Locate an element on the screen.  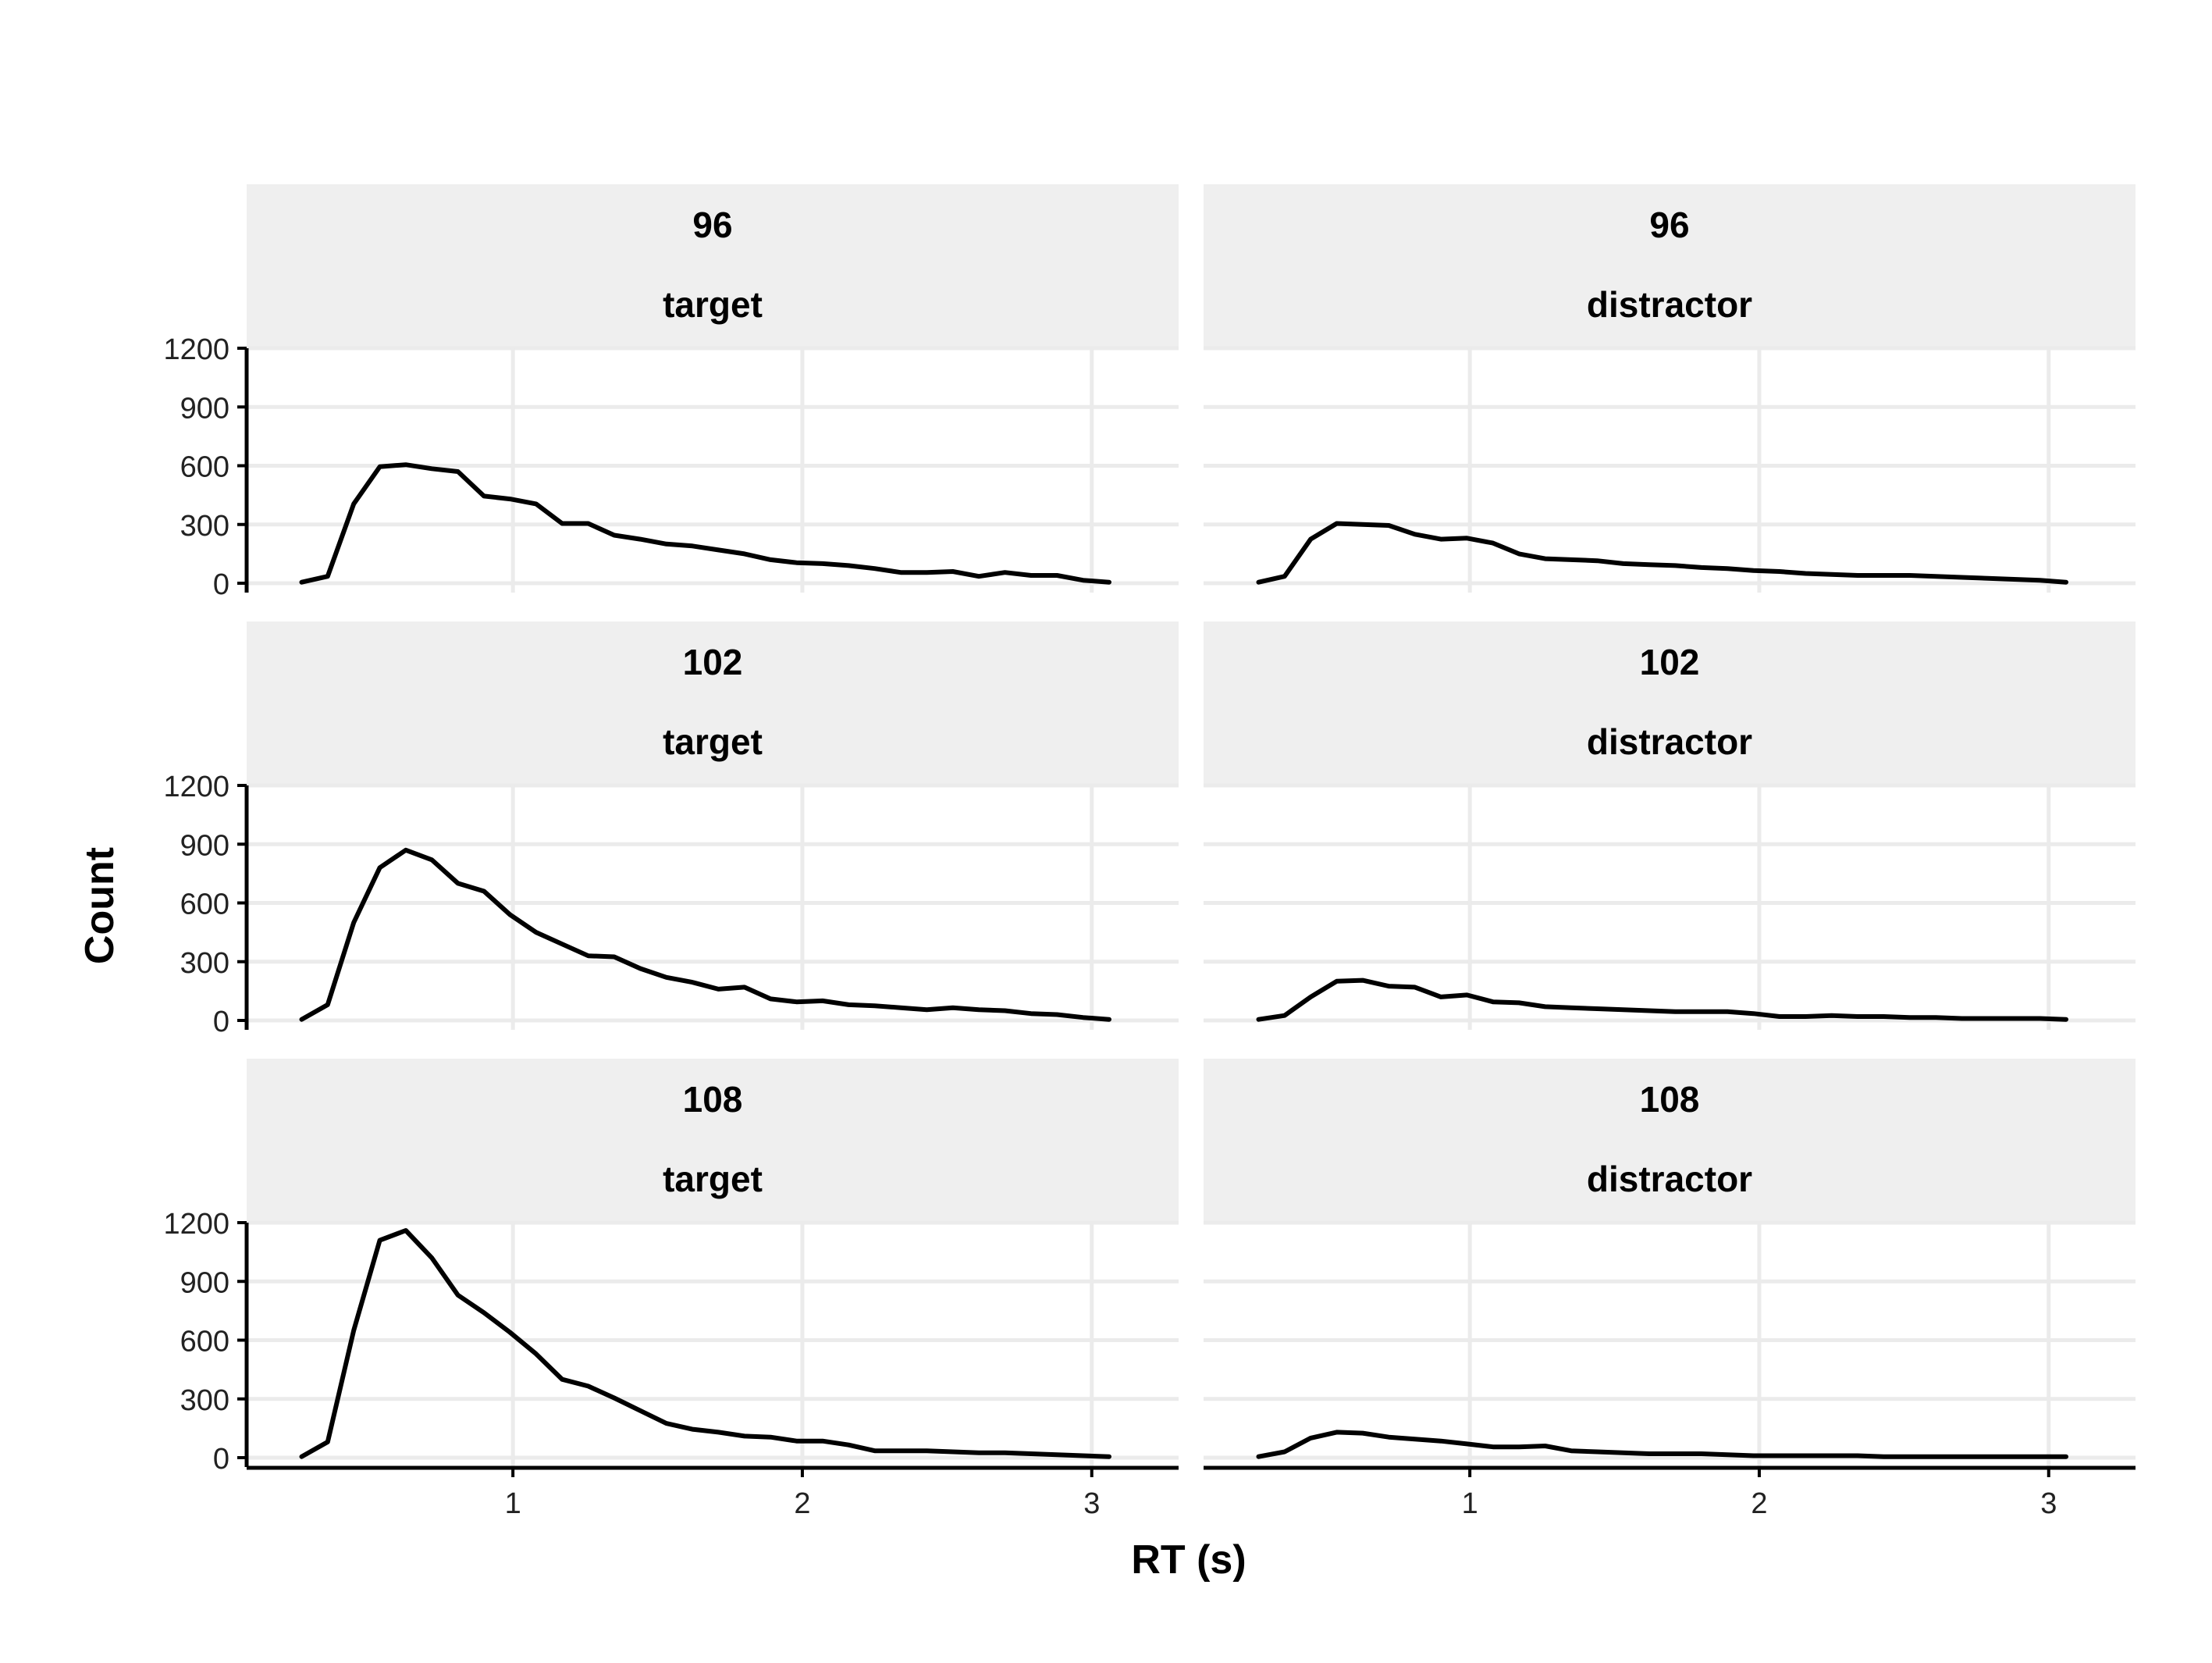
facet-panel-1: 96 target is located at coordinates (713, 388).